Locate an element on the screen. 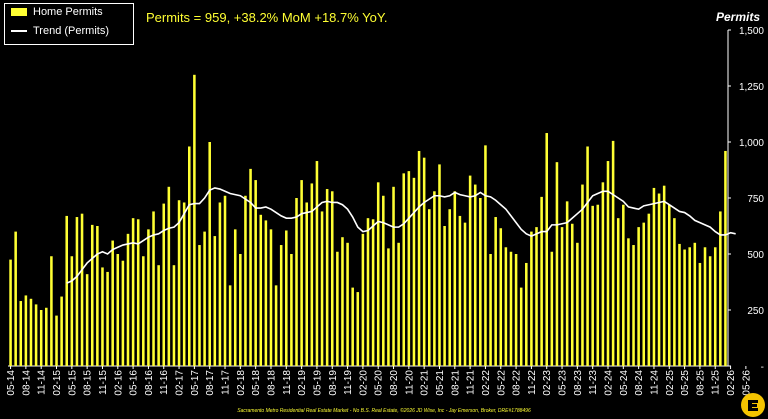 Image resolution: width=768 pixels, height=419 pixels. legend-item-trend: Trend (Permits) is located at coordinates (60, 33).